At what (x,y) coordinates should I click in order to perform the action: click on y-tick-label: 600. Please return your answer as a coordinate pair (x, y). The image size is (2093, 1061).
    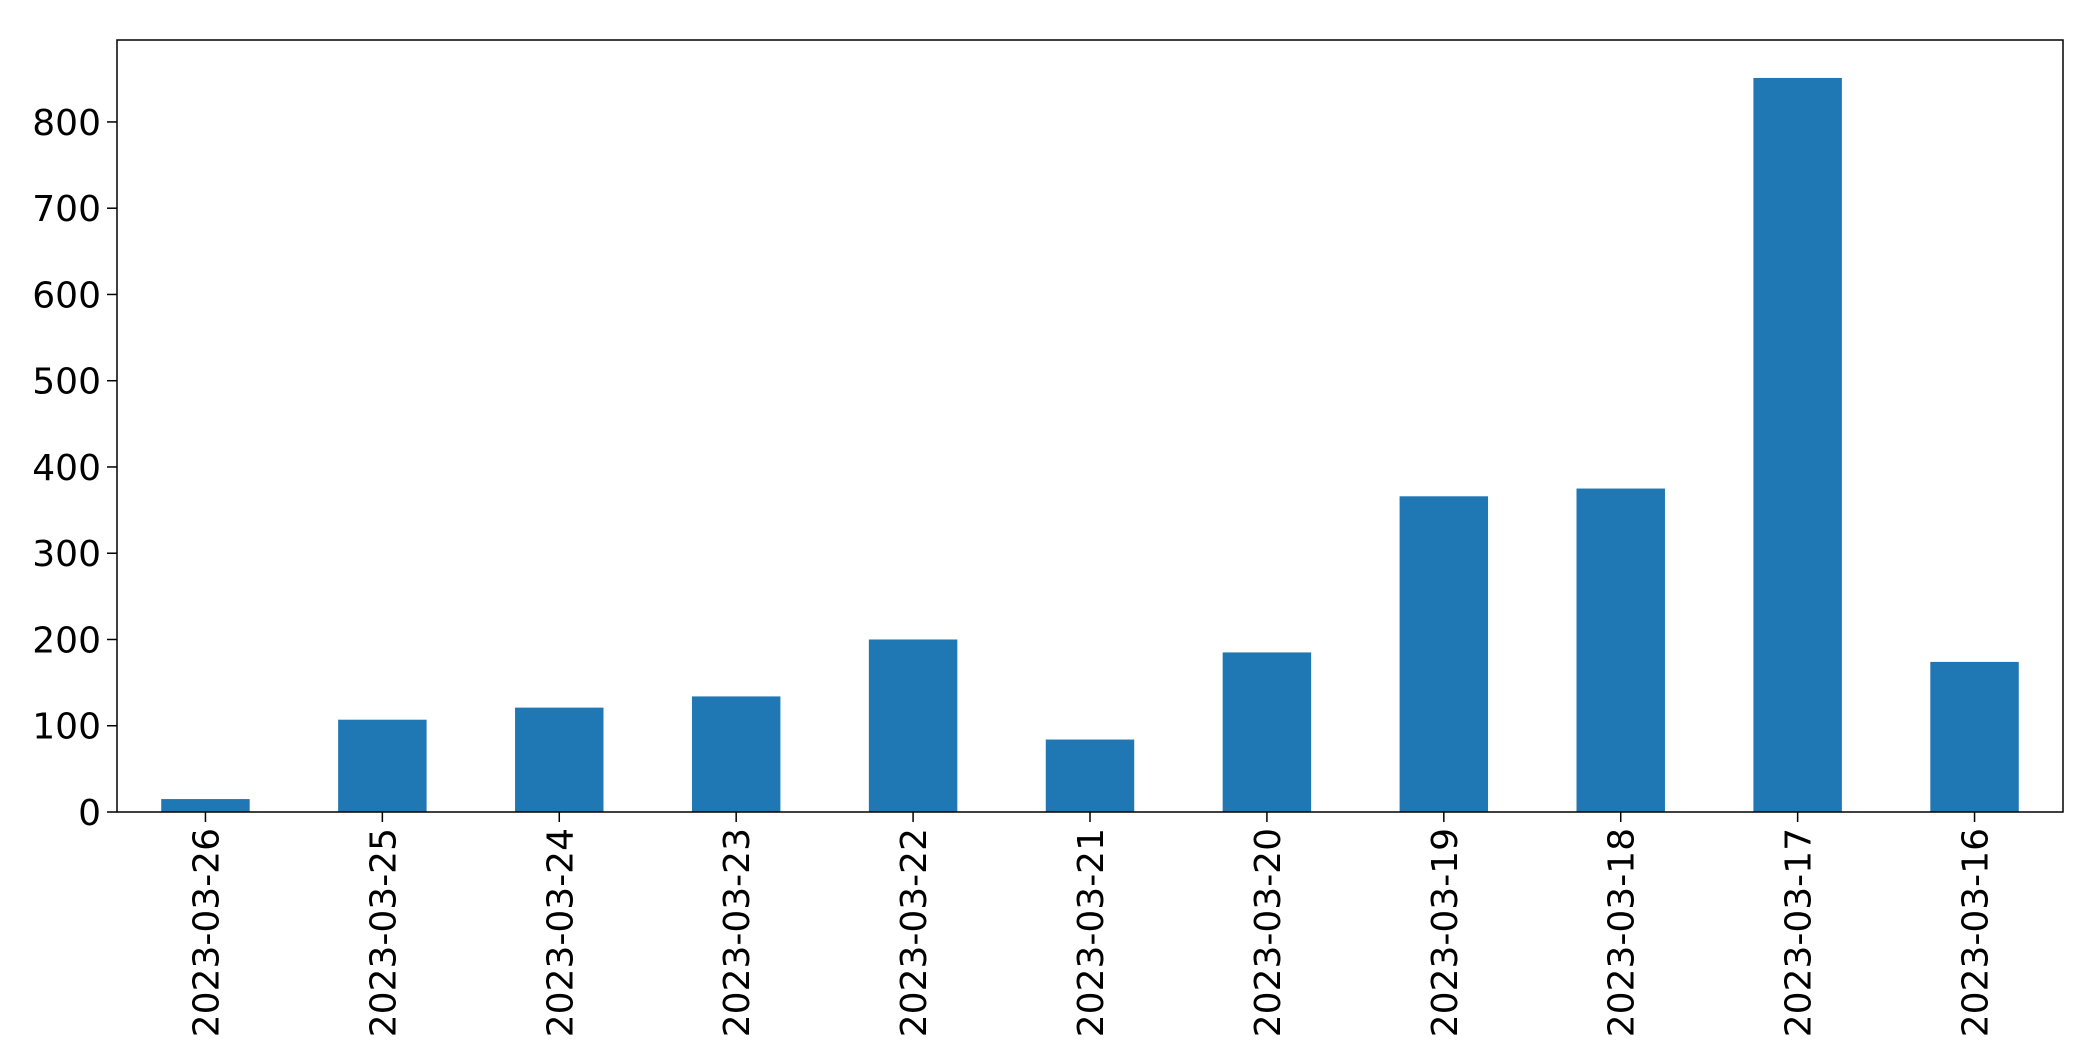
    Looking at the image, I should click on (66, 295).